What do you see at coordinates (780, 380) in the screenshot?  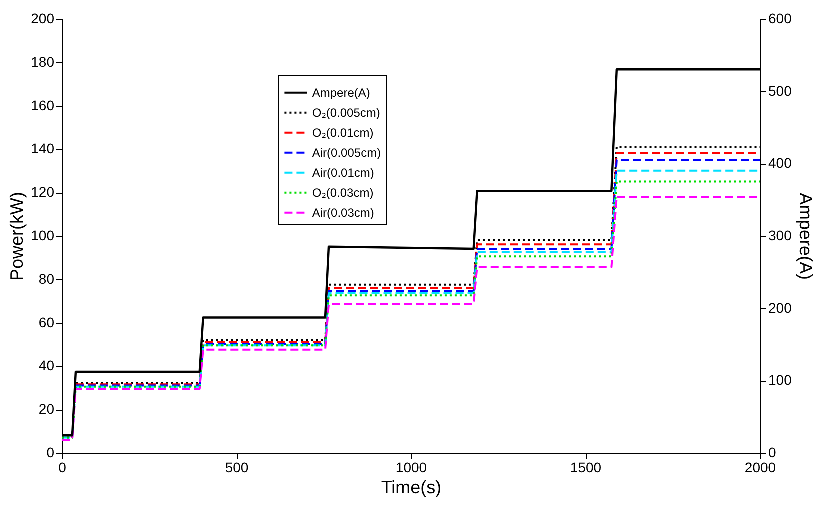 I see `y2-tick-label: 100` at bounding box center [780, 380].